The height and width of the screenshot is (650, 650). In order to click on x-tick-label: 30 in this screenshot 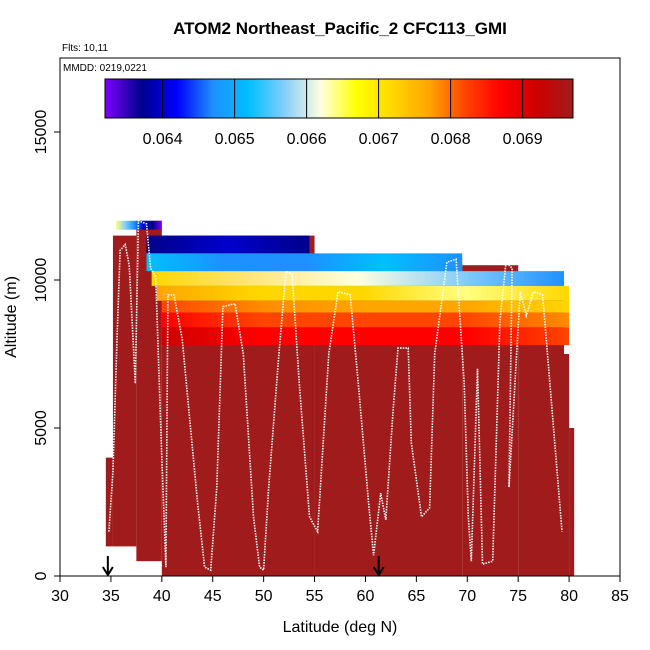, I will do `click(60, 596)`.